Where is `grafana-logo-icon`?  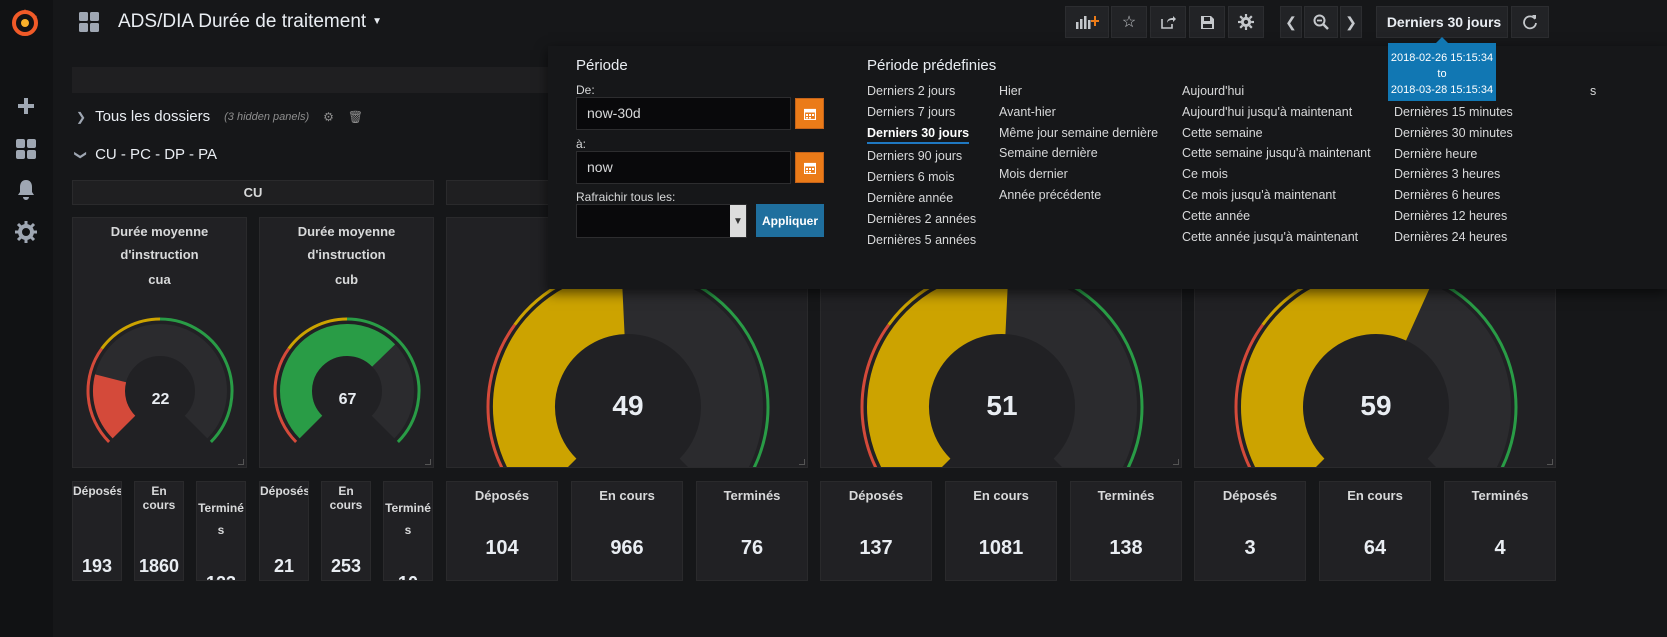 grafana-logo-icon is located at coordinates (25, 23).